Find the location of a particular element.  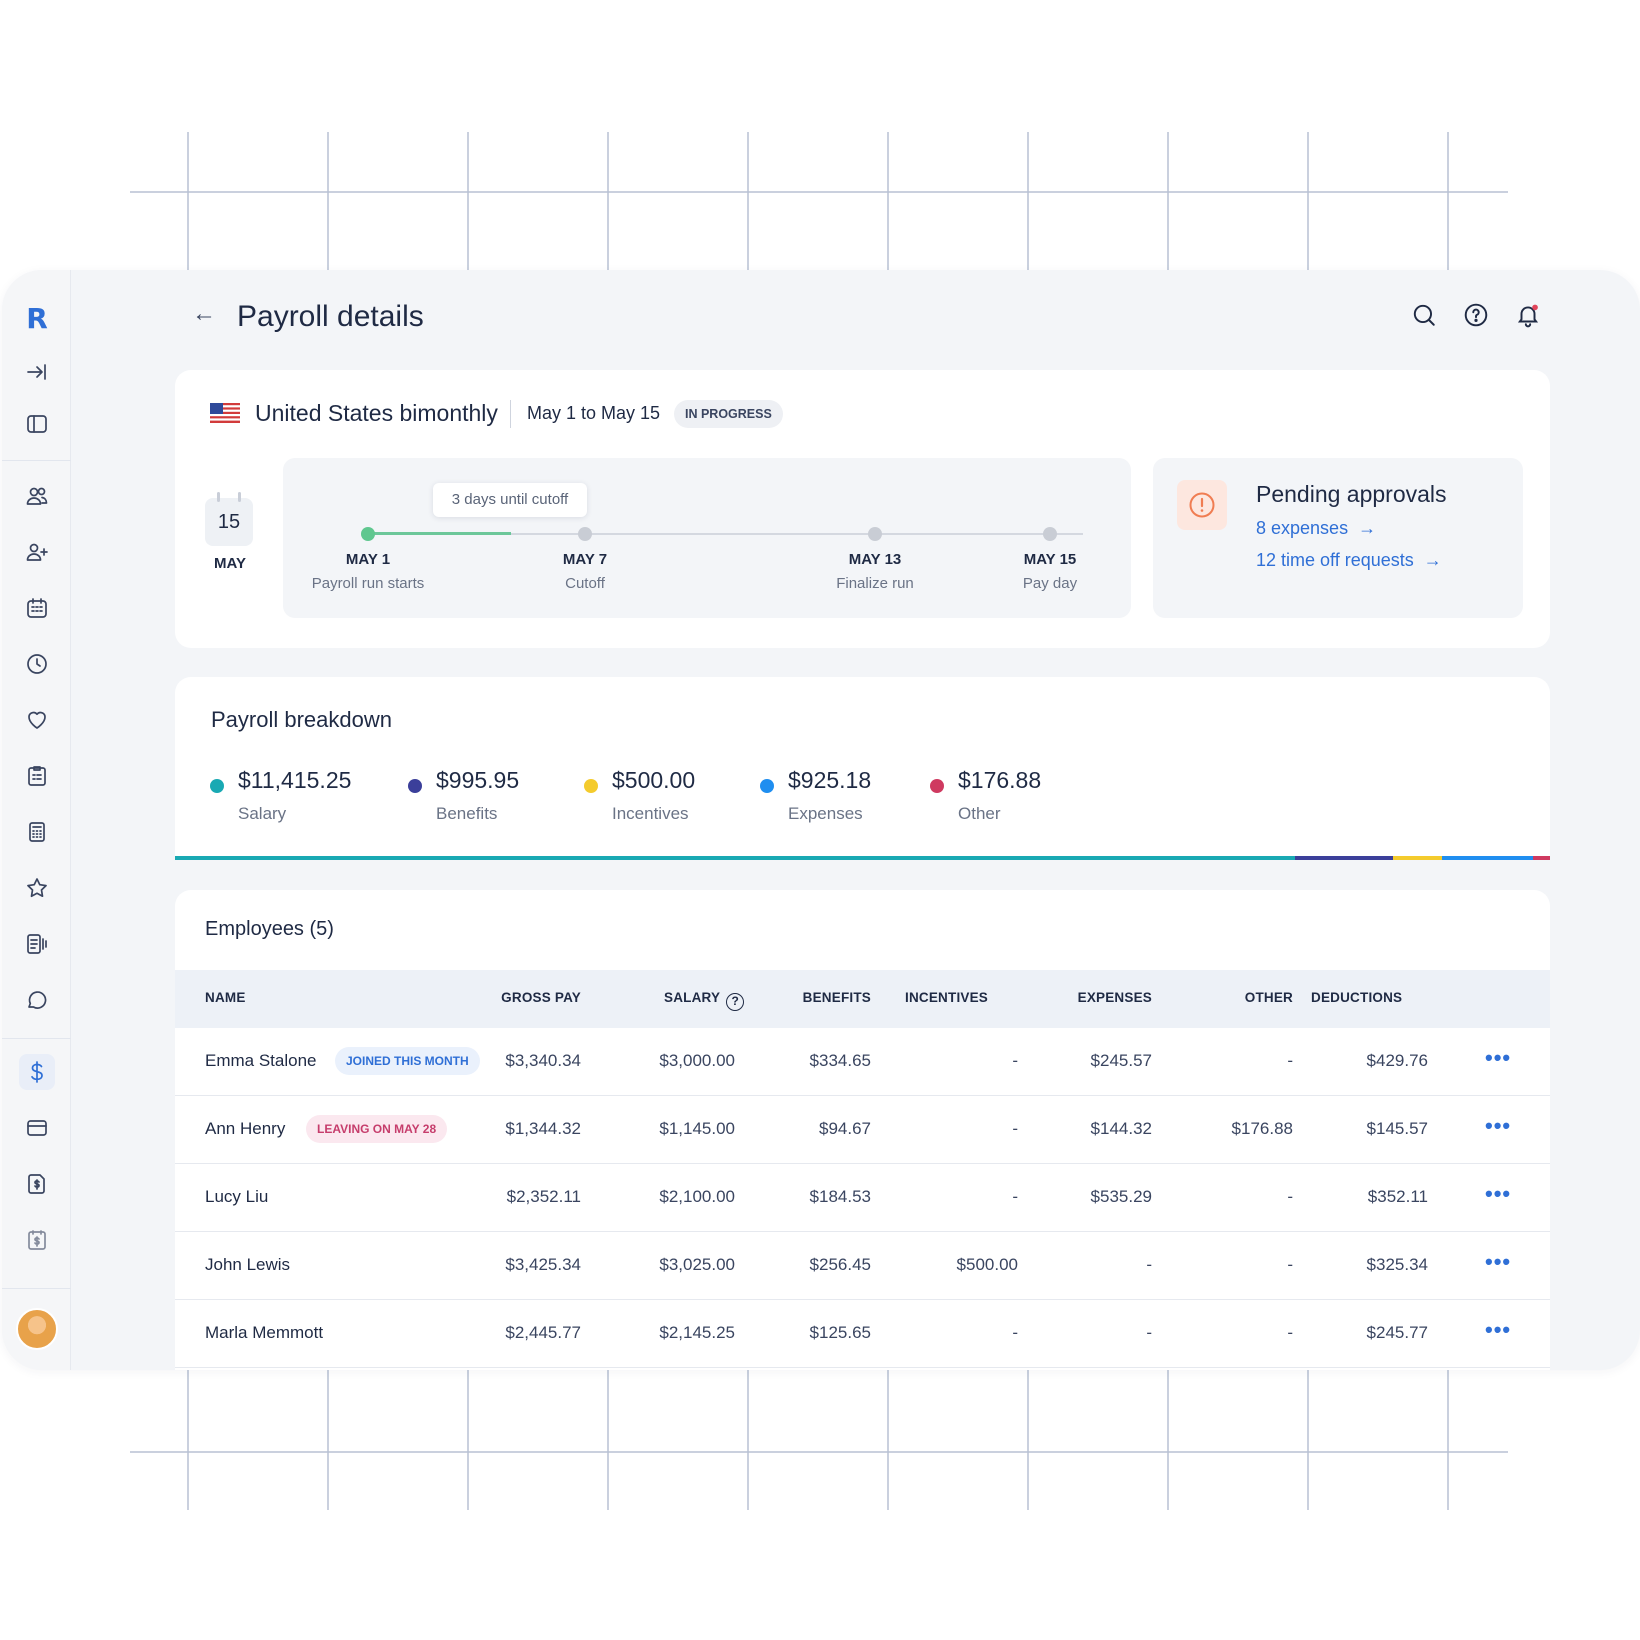

milestone-date: MAY 7 is located at coordinates (585, 559).